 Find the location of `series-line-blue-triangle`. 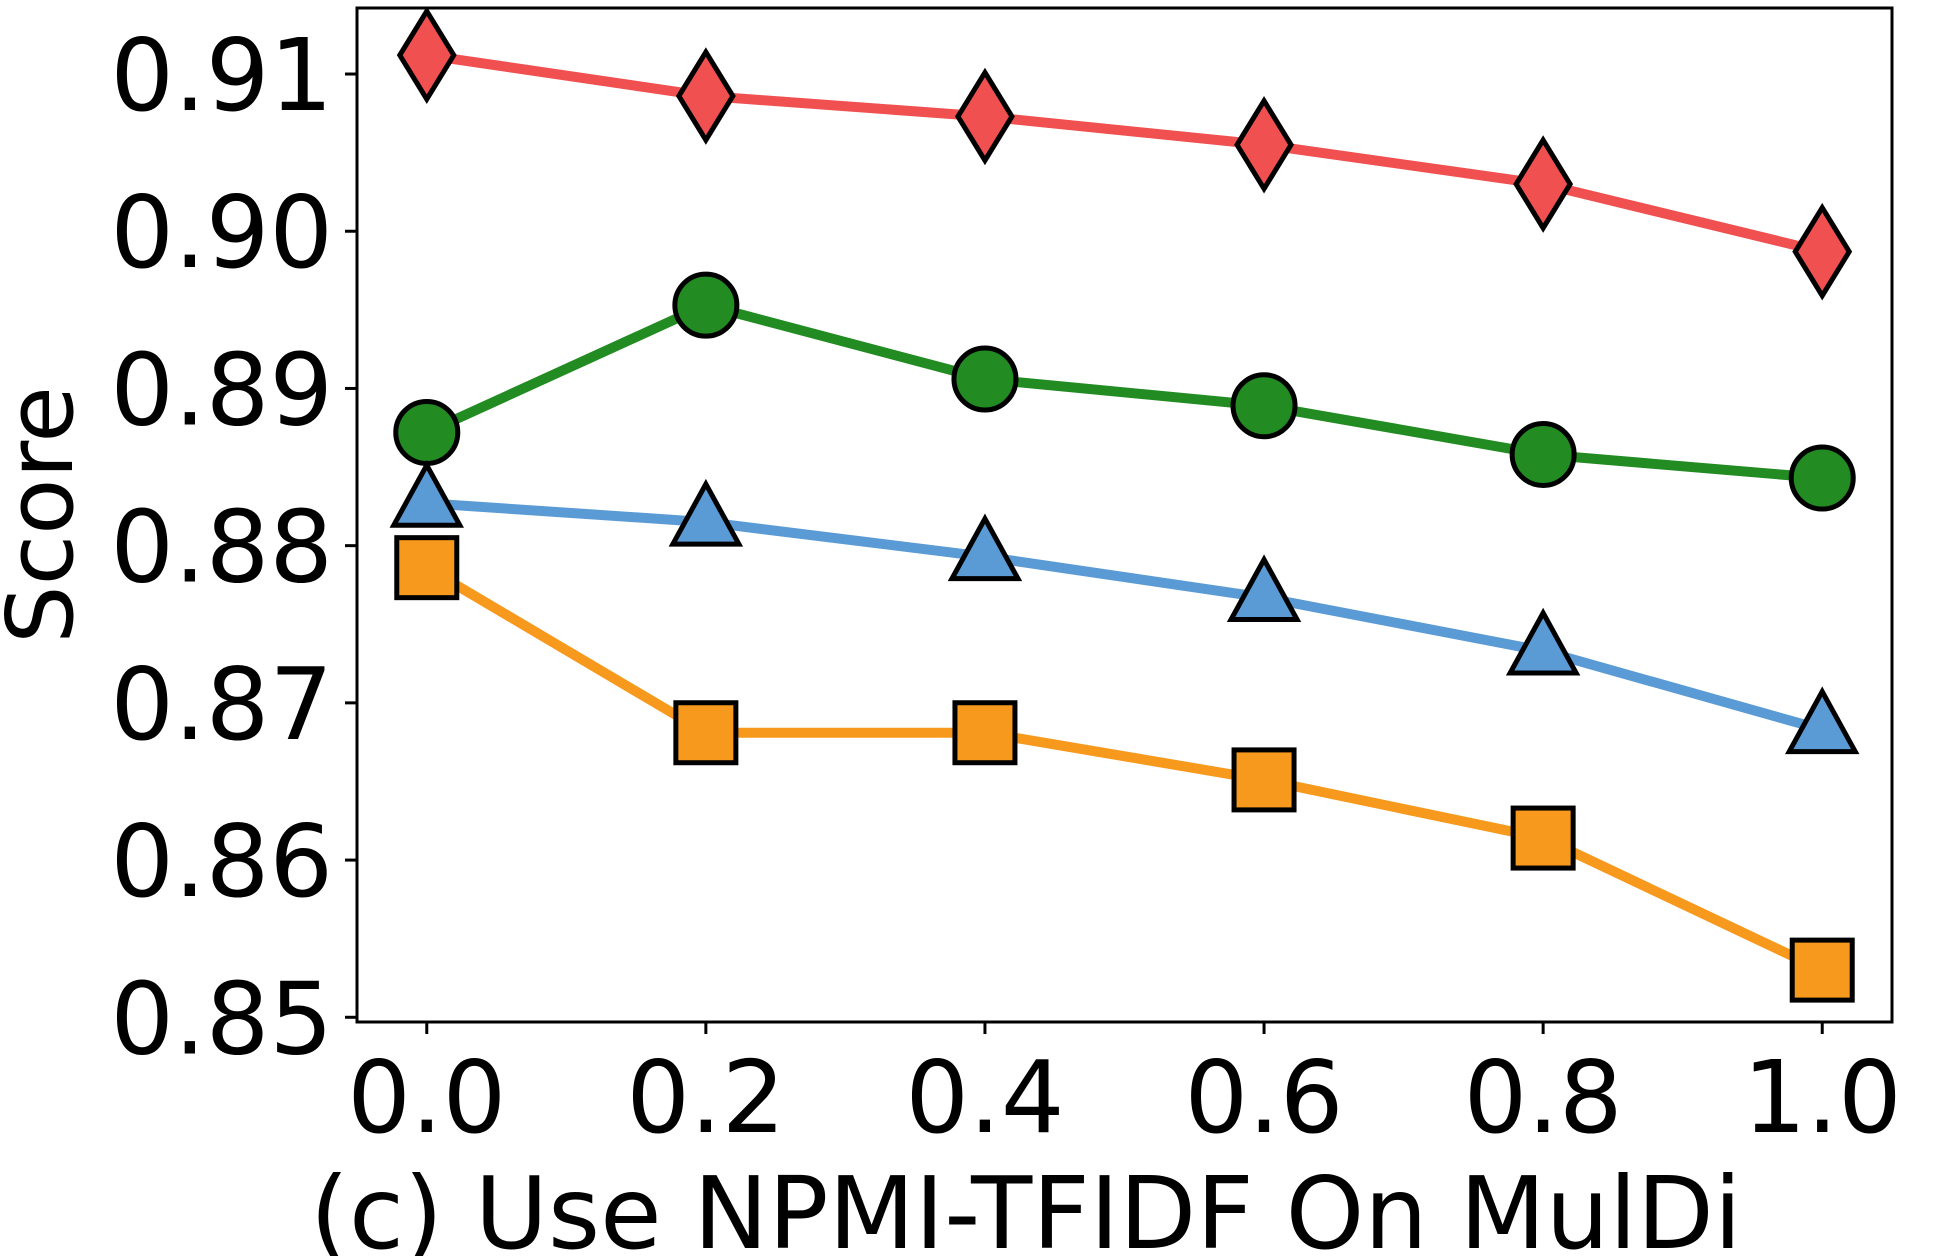

series-line-blue-triangle is located at coordinates (1125, 616).